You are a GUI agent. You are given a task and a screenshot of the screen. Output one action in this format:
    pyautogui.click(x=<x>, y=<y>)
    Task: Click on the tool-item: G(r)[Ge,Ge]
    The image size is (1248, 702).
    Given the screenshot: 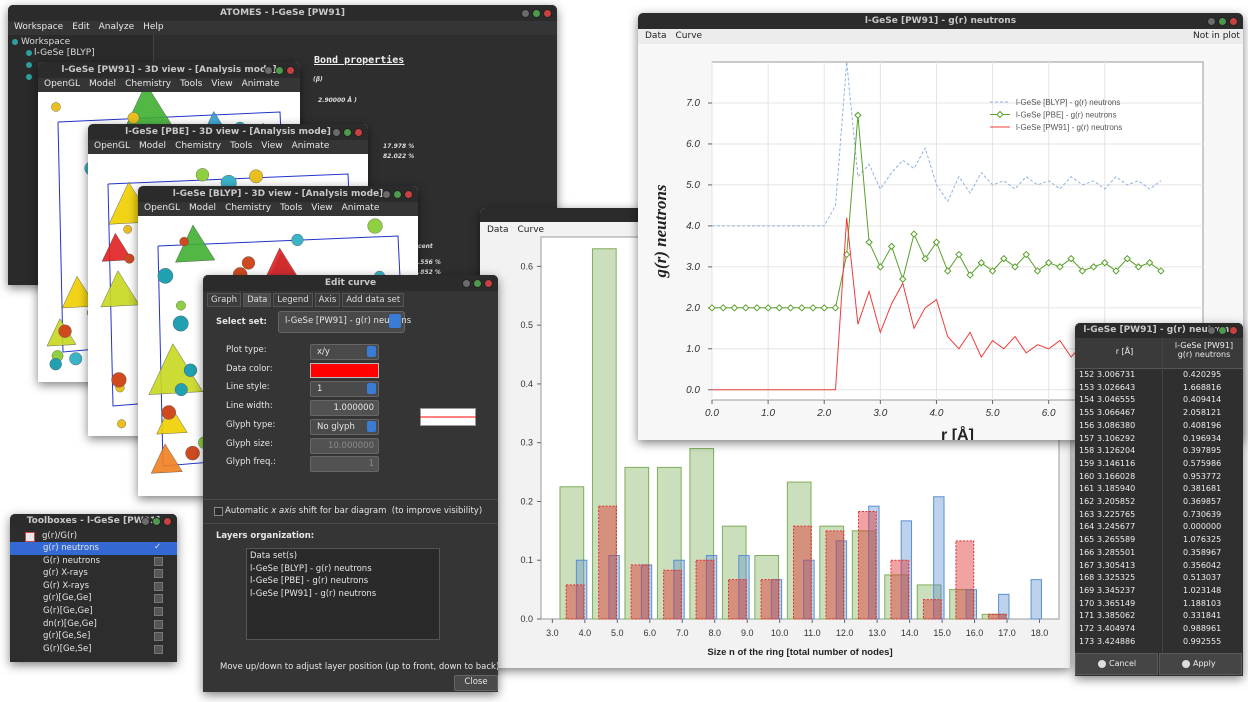 What is the action you would take?
    pyautogui.click(x=68, y=611)
    